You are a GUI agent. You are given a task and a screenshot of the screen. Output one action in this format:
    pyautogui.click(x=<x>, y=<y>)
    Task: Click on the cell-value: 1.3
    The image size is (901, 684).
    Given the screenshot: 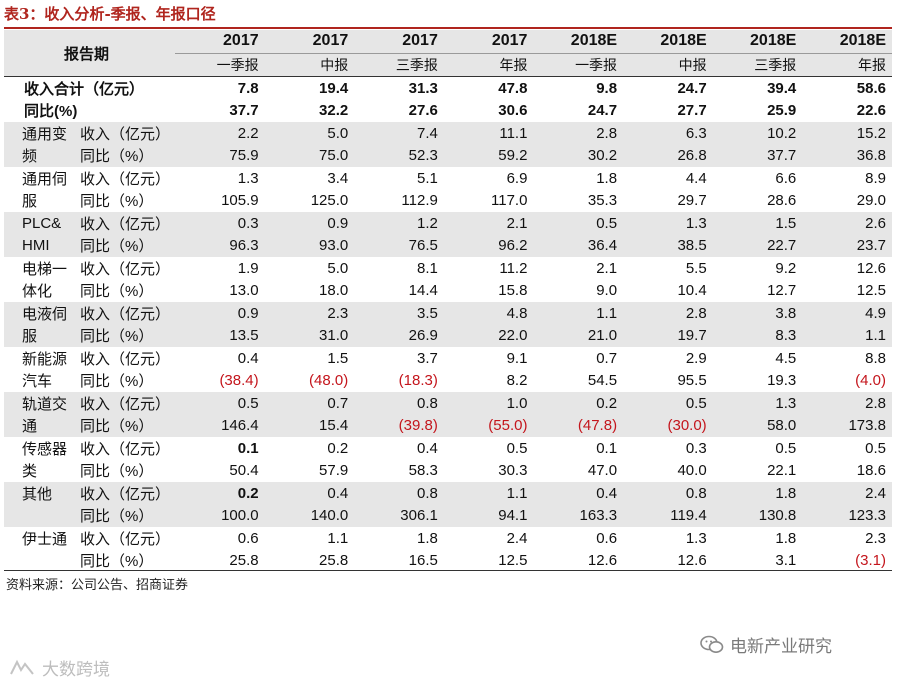 What is the action you would take?
    pyautogui.click(x=668, y=223)
    